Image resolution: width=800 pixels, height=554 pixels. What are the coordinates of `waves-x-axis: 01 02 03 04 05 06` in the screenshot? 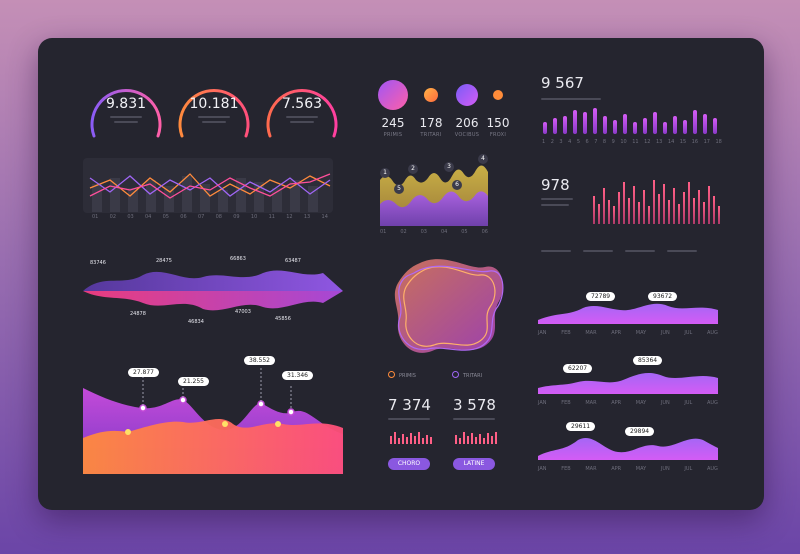 It's located at (434, 232).